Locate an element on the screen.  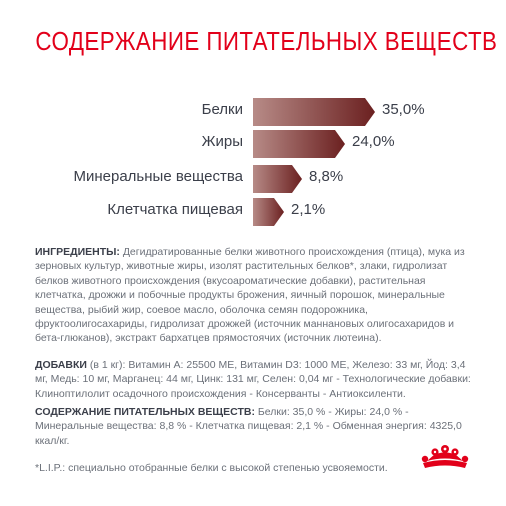
nutrient-value: 24,0% is located at coordinates (373, 141).